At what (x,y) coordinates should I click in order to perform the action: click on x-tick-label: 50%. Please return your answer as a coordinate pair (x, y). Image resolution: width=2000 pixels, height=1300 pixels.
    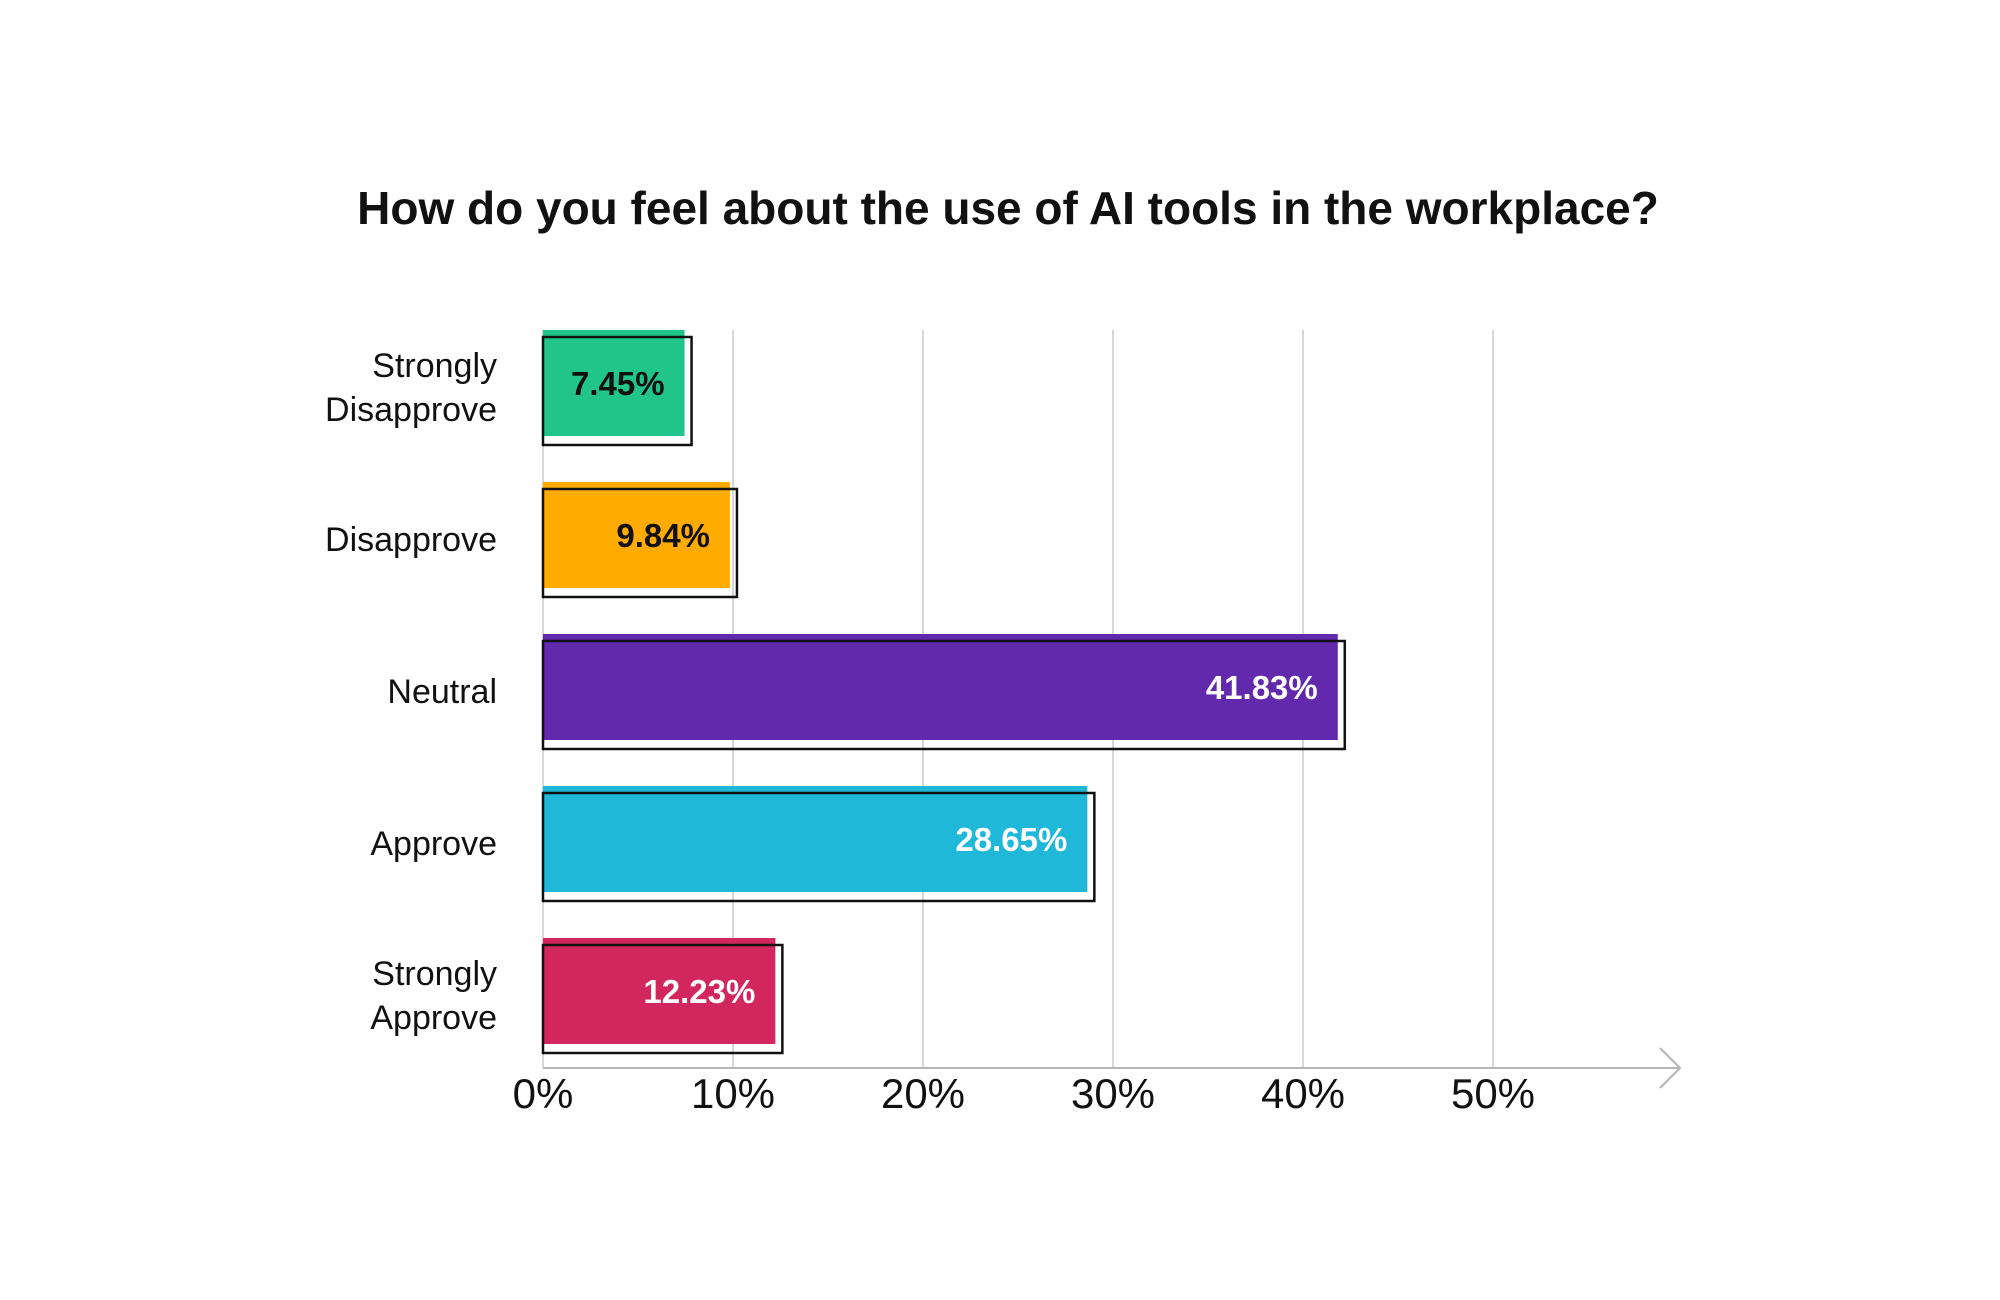
    Looking at the image, I should click on (1493, 1093).